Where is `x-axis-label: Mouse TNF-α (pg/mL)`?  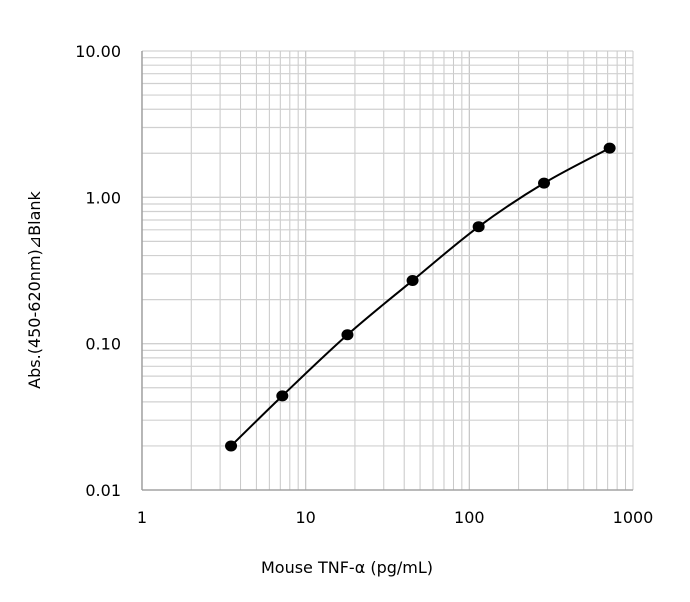
x-axis-label: Mouse TNF-α (pg/mL) is located at coordinates (347, 567).